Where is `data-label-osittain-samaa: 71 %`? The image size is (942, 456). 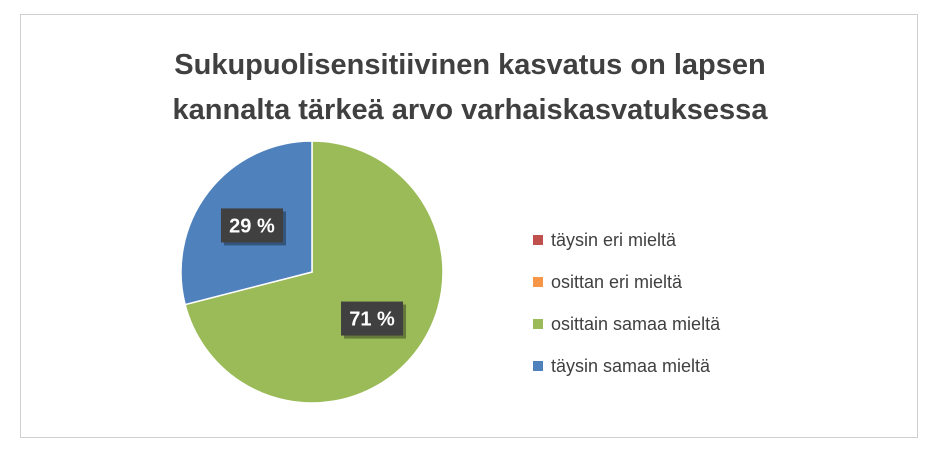
data-label-osittain-samaa: 71 % is located at coordinates (374, 320).